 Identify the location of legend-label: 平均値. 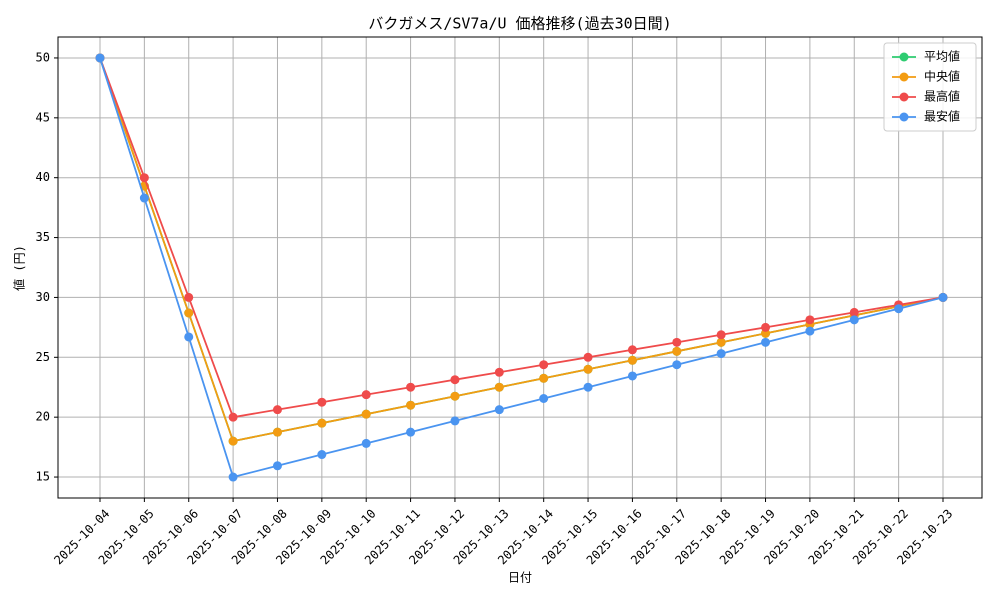
(942, 56).